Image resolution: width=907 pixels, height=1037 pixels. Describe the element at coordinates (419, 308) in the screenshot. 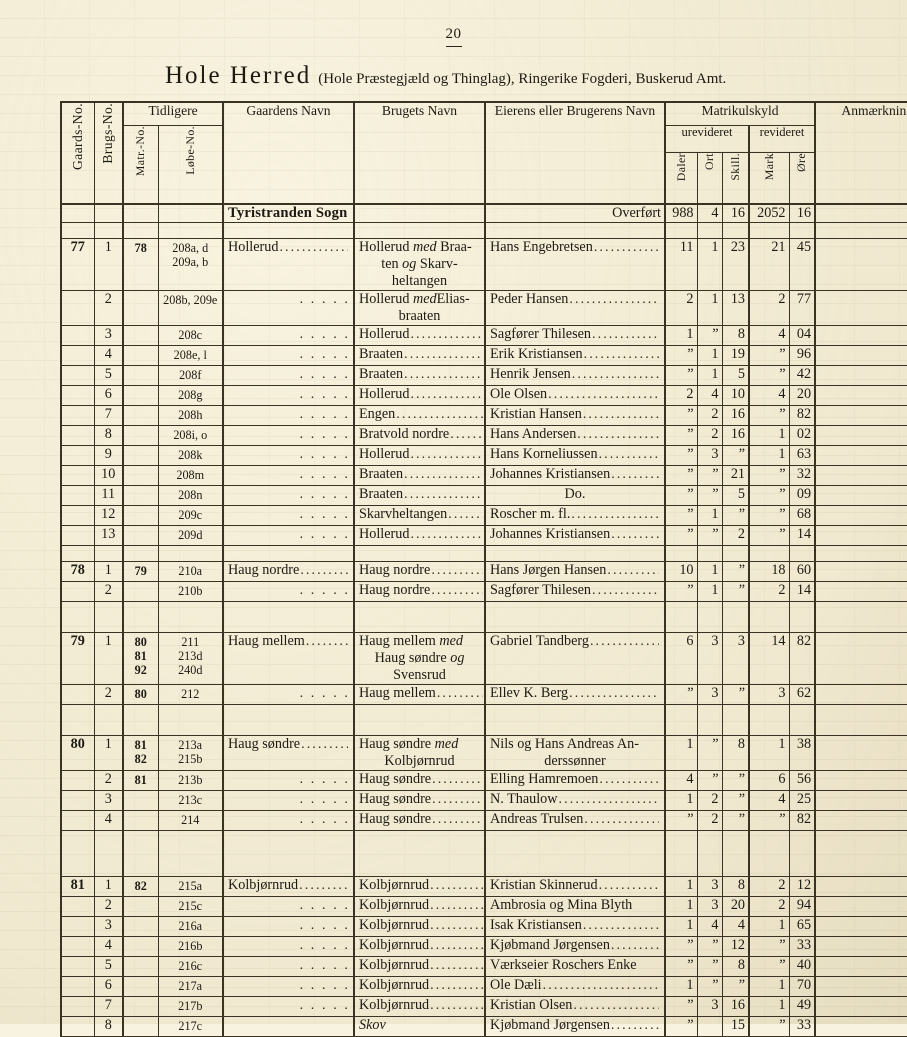

I see `cell-brugets-navn: Hollerud medElias-braaten` at that location.